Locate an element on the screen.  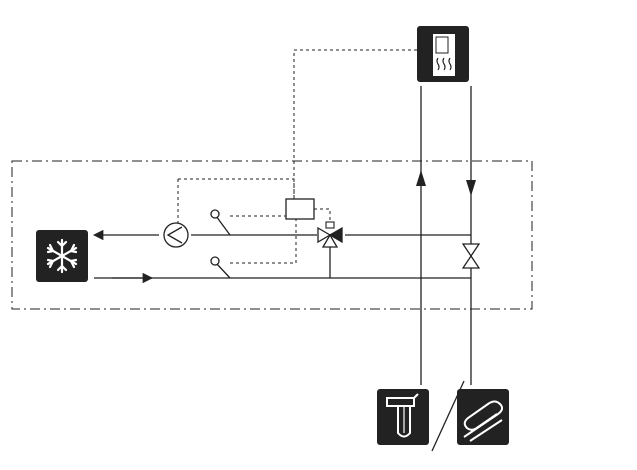
control-module-box is located at coordinates (300, 209).